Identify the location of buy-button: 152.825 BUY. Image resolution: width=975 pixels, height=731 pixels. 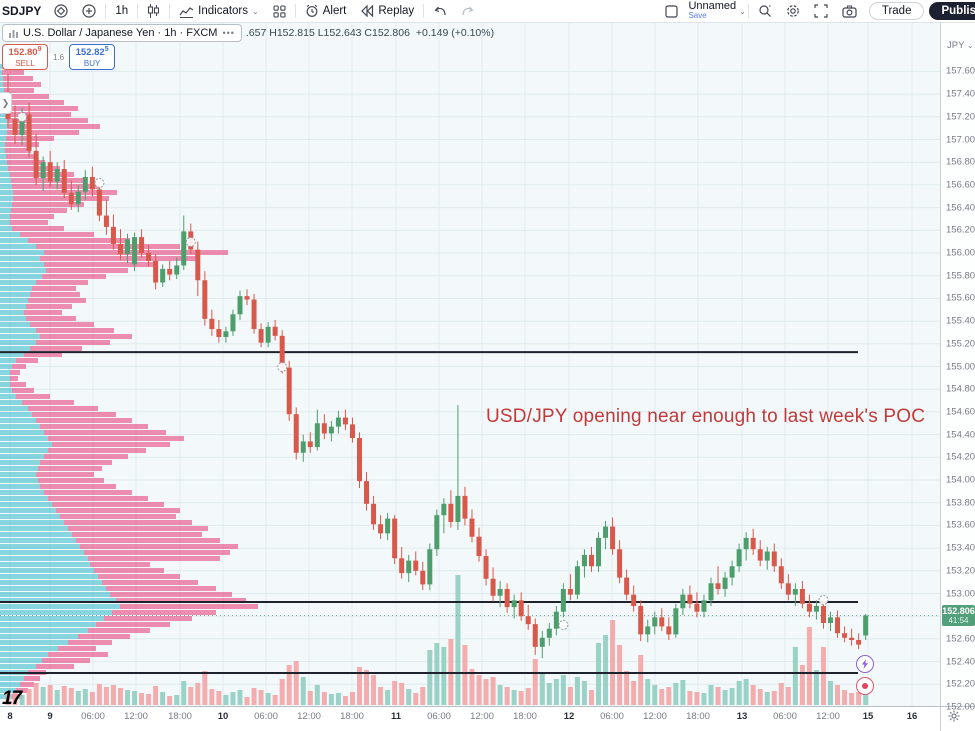
(92, 57).